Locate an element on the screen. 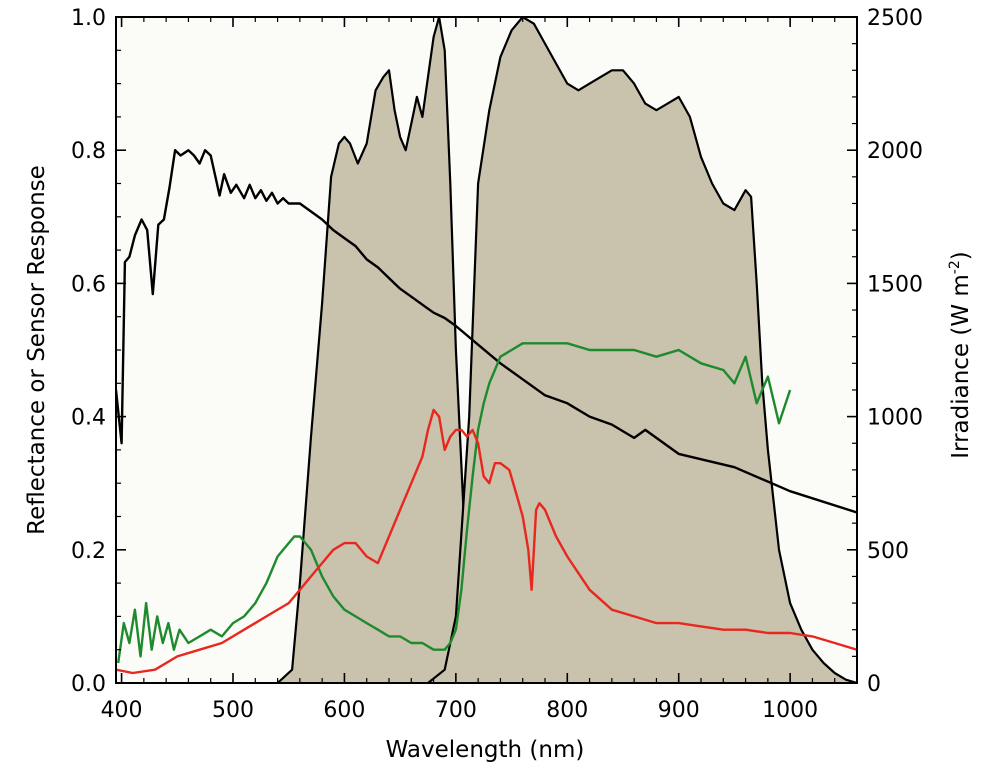  y-tick-label: 0.6 is located at coordinates (88, 284).